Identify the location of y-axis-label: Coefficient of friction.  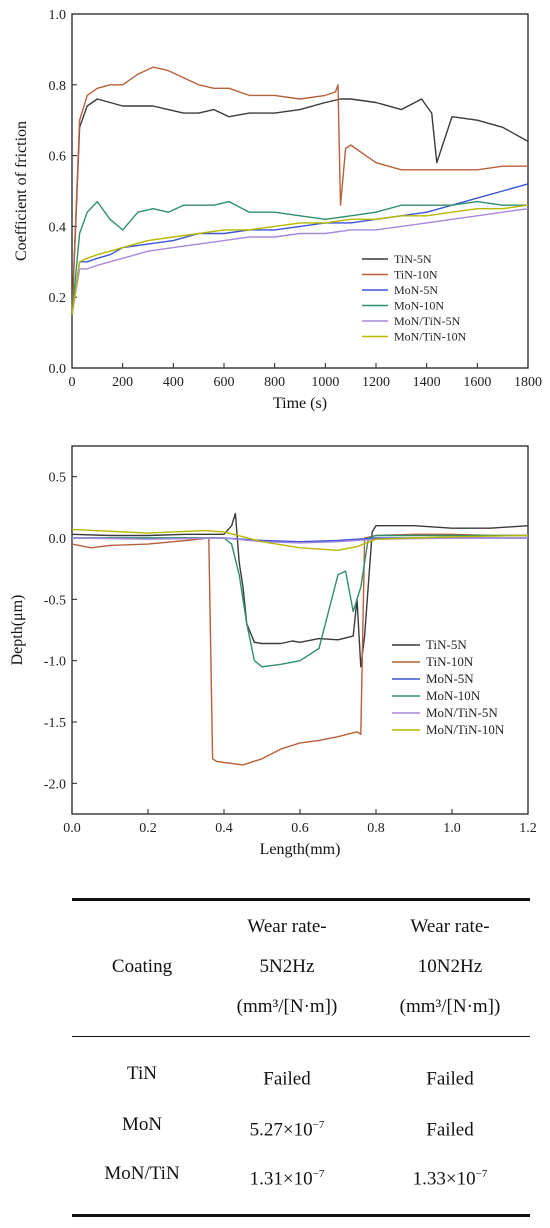
(21, 191).